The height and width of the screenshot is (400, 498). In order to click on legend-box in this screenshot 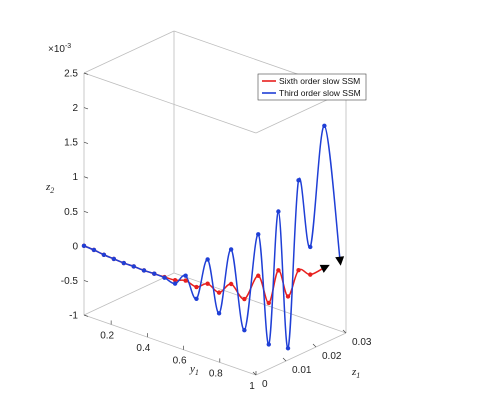, I will do `click(312, 87)`.